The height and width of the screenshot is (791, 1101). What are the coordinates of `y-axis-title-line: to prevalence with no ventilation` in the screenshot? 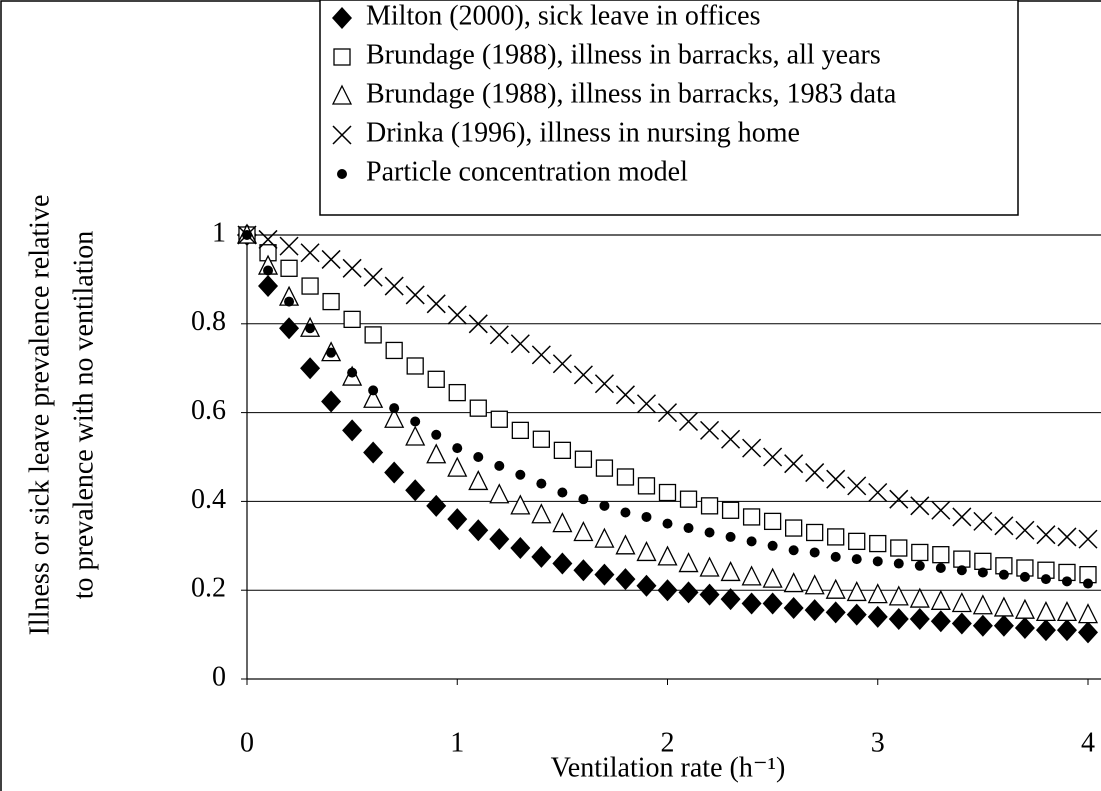 It's located at (83, 415).